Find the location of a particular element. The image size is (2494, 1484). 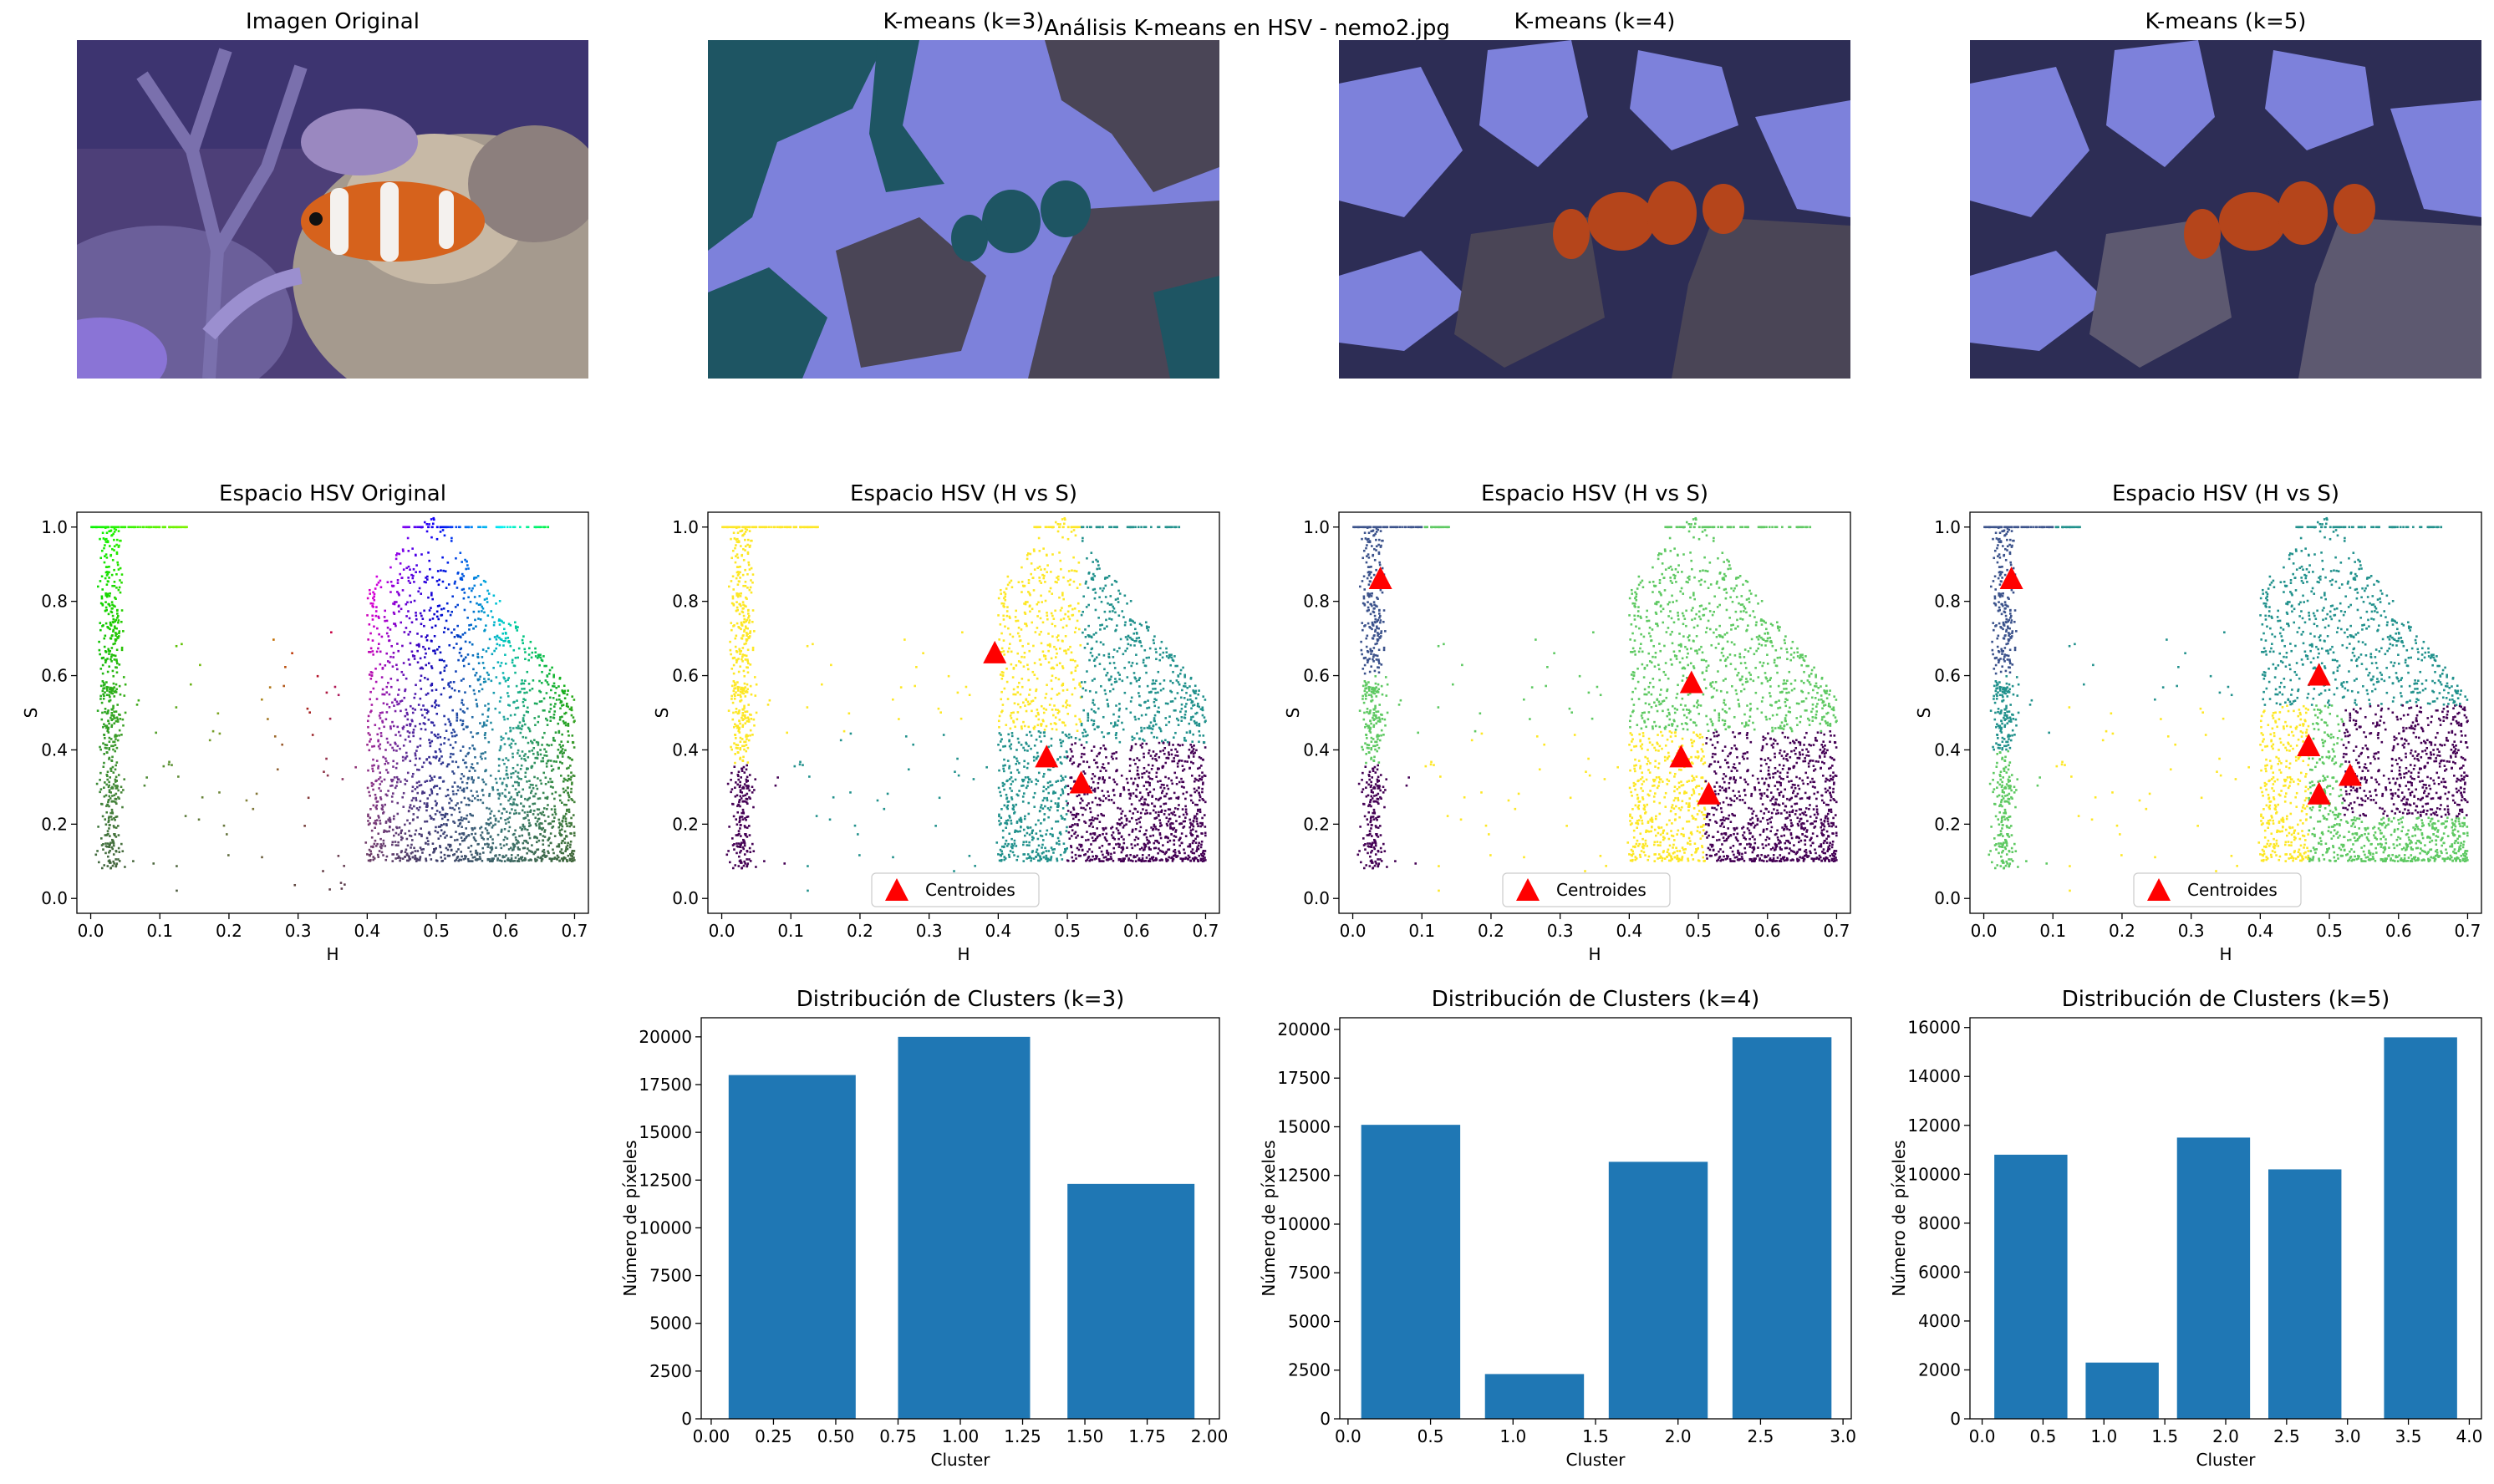

y-tick-label: 0.0 is located at coordinates (54, 898).